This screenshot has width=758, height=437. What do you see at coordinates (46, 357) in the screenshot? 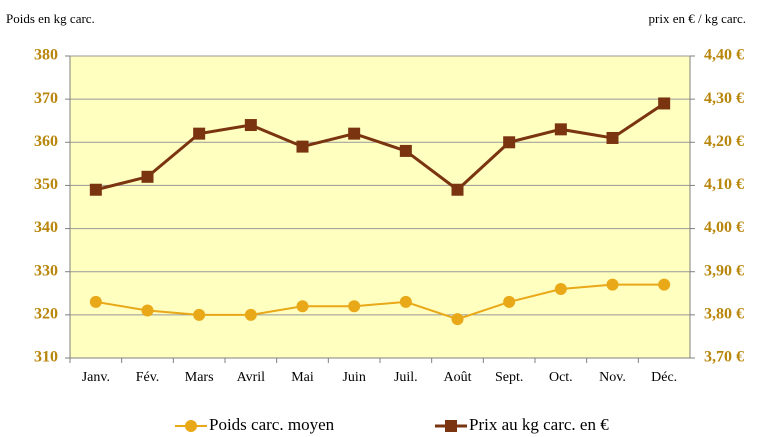
I see `y-tick-label: 310` at bounding box center [46, 357].